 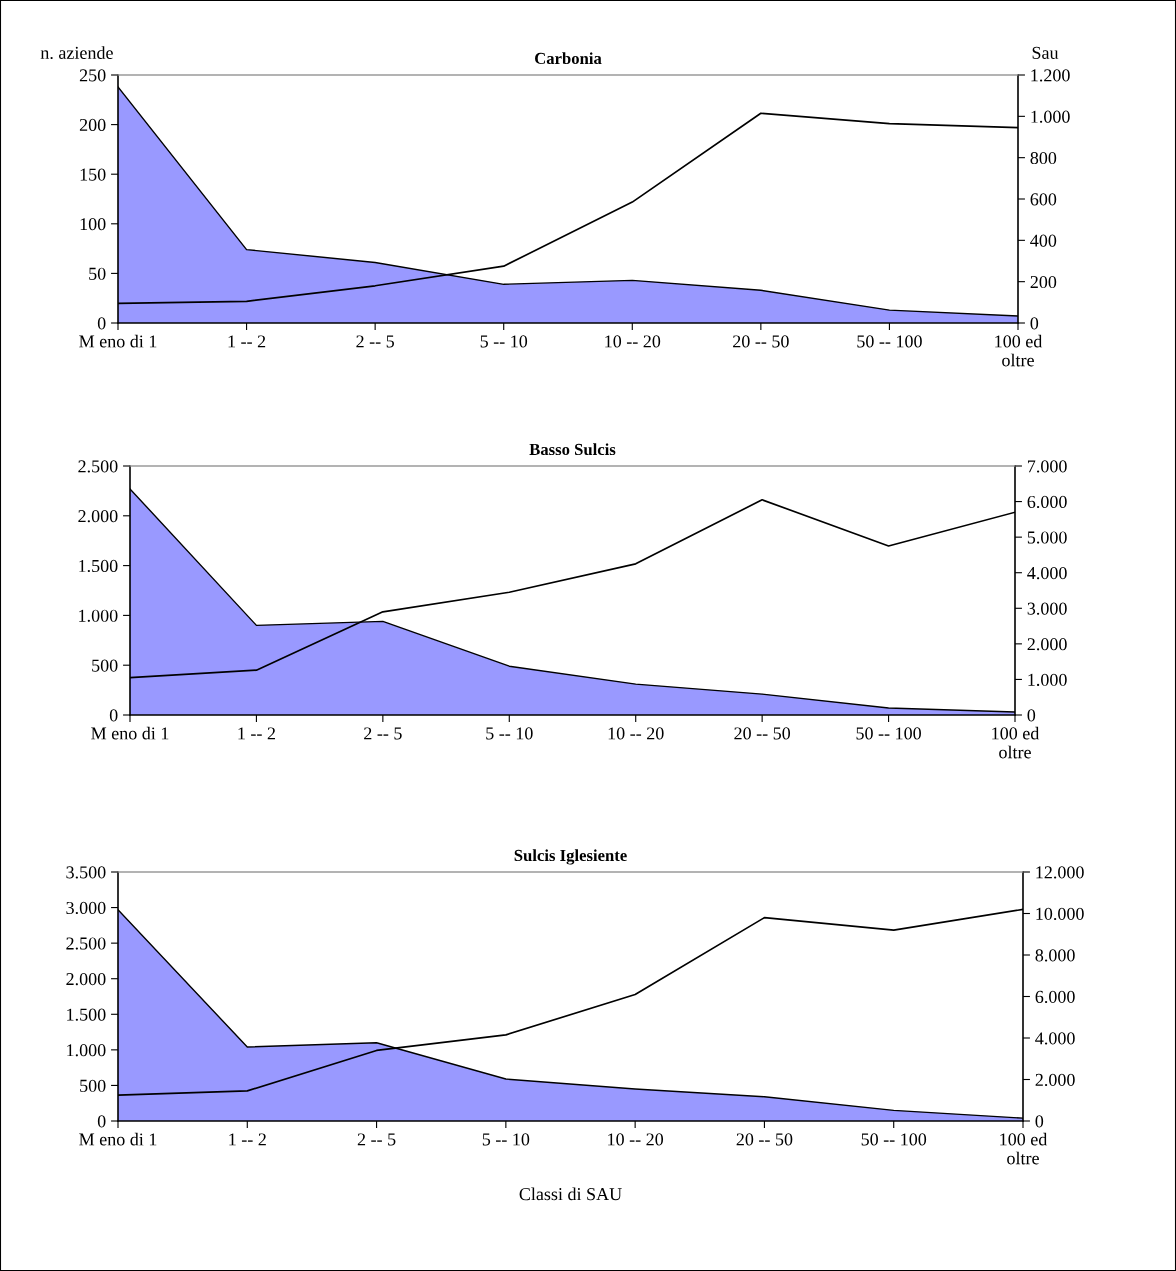 What do you see at coordinates (1055, 955) in the screenshot?
I see `y2-tick-label: 8.000` at bounding box center [1055, 955].